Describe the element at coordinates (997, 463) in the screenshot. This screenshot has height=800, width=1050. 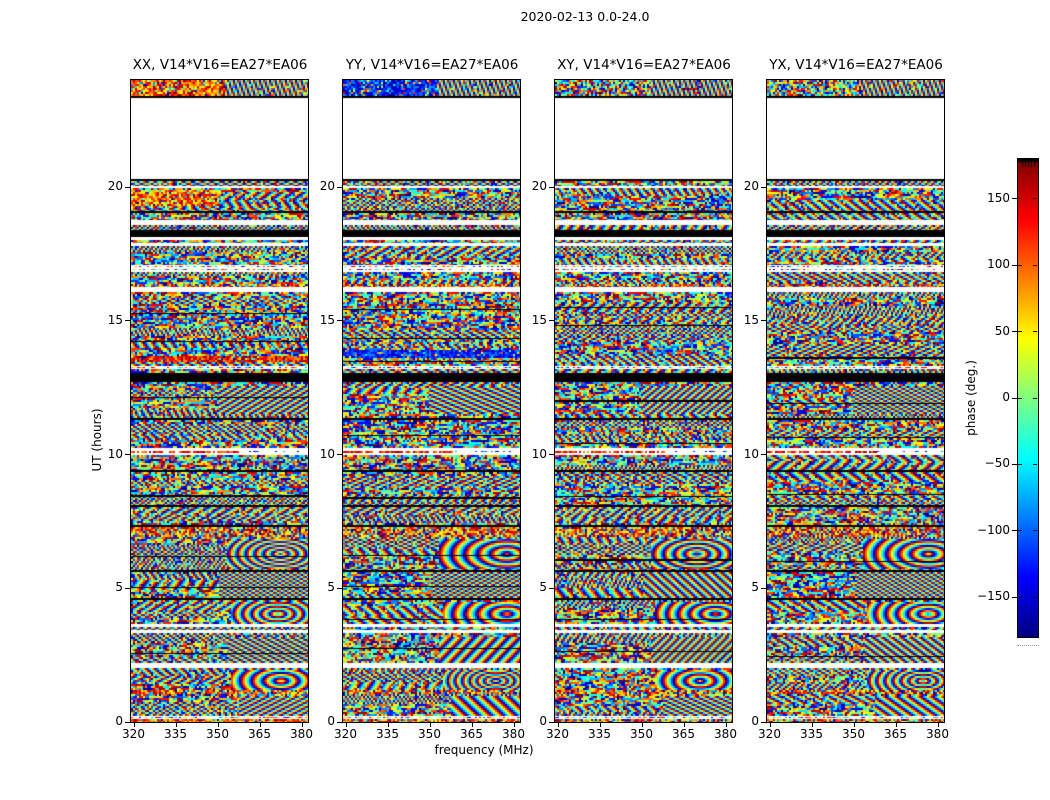
I see `colorbar-tick-label: −50` at that location.